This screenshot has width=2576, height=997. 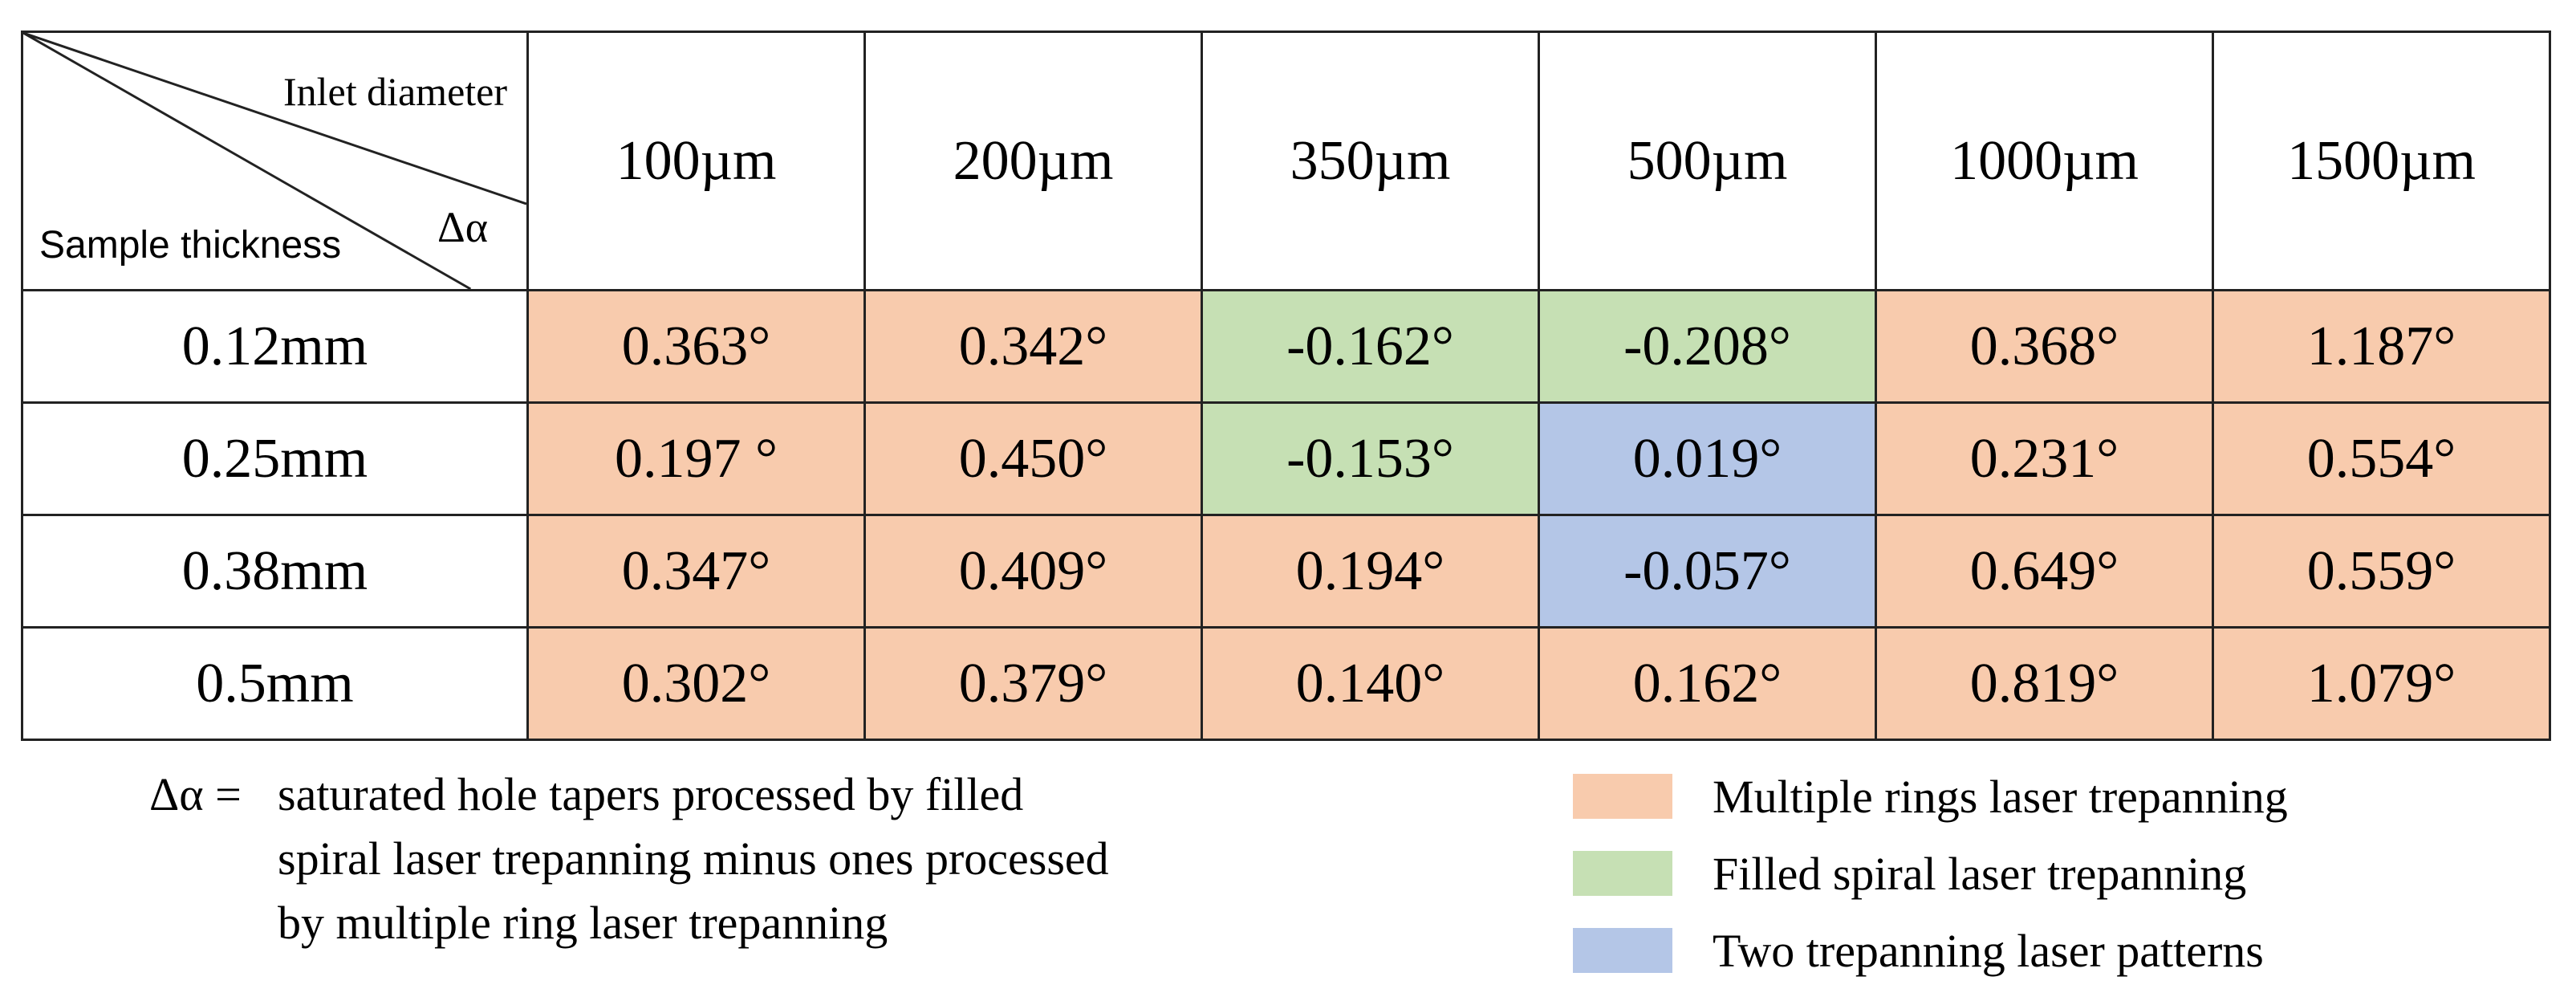 I want to click on column-header: 1500µm, so click(x=2382, y=161).